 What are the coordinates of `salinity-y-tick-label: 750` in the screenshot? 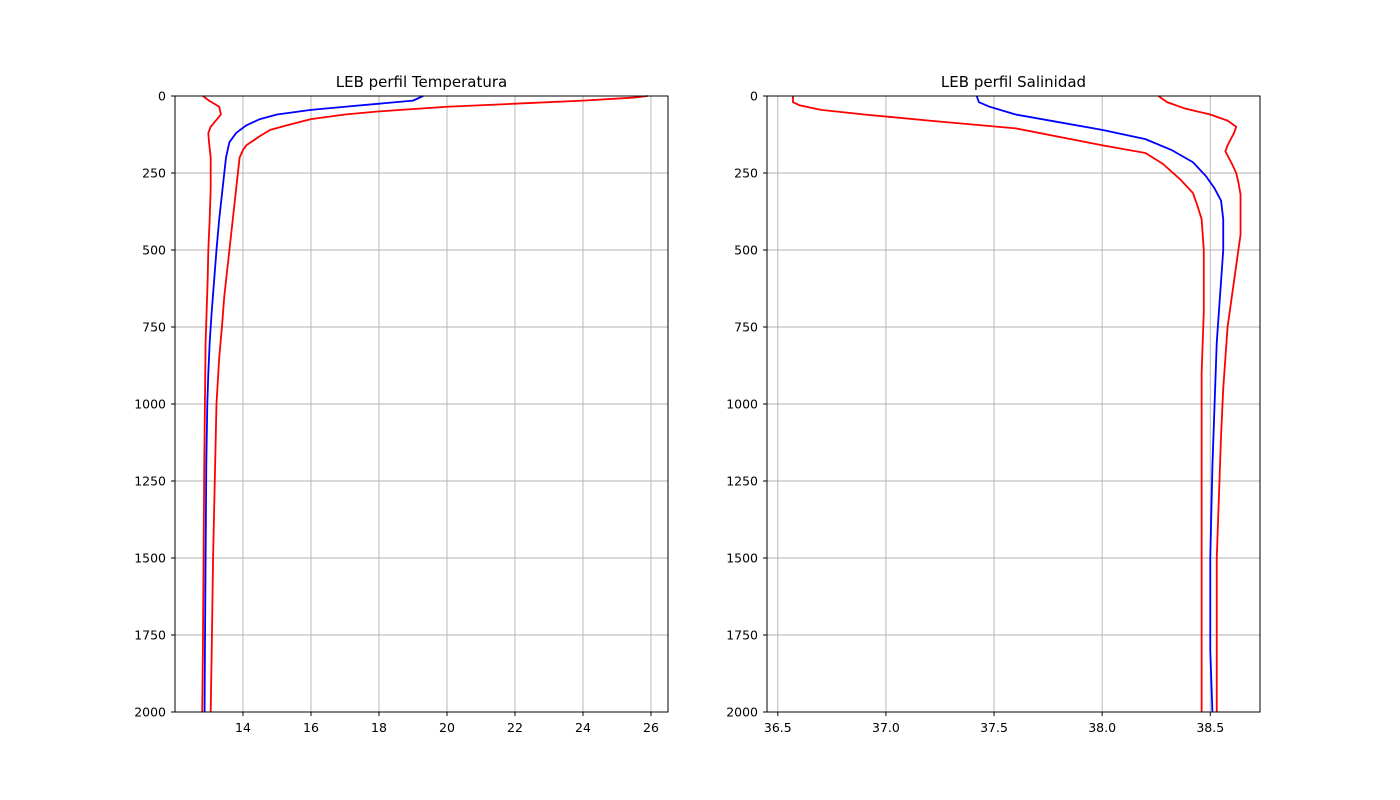 It's located at (746, 327).